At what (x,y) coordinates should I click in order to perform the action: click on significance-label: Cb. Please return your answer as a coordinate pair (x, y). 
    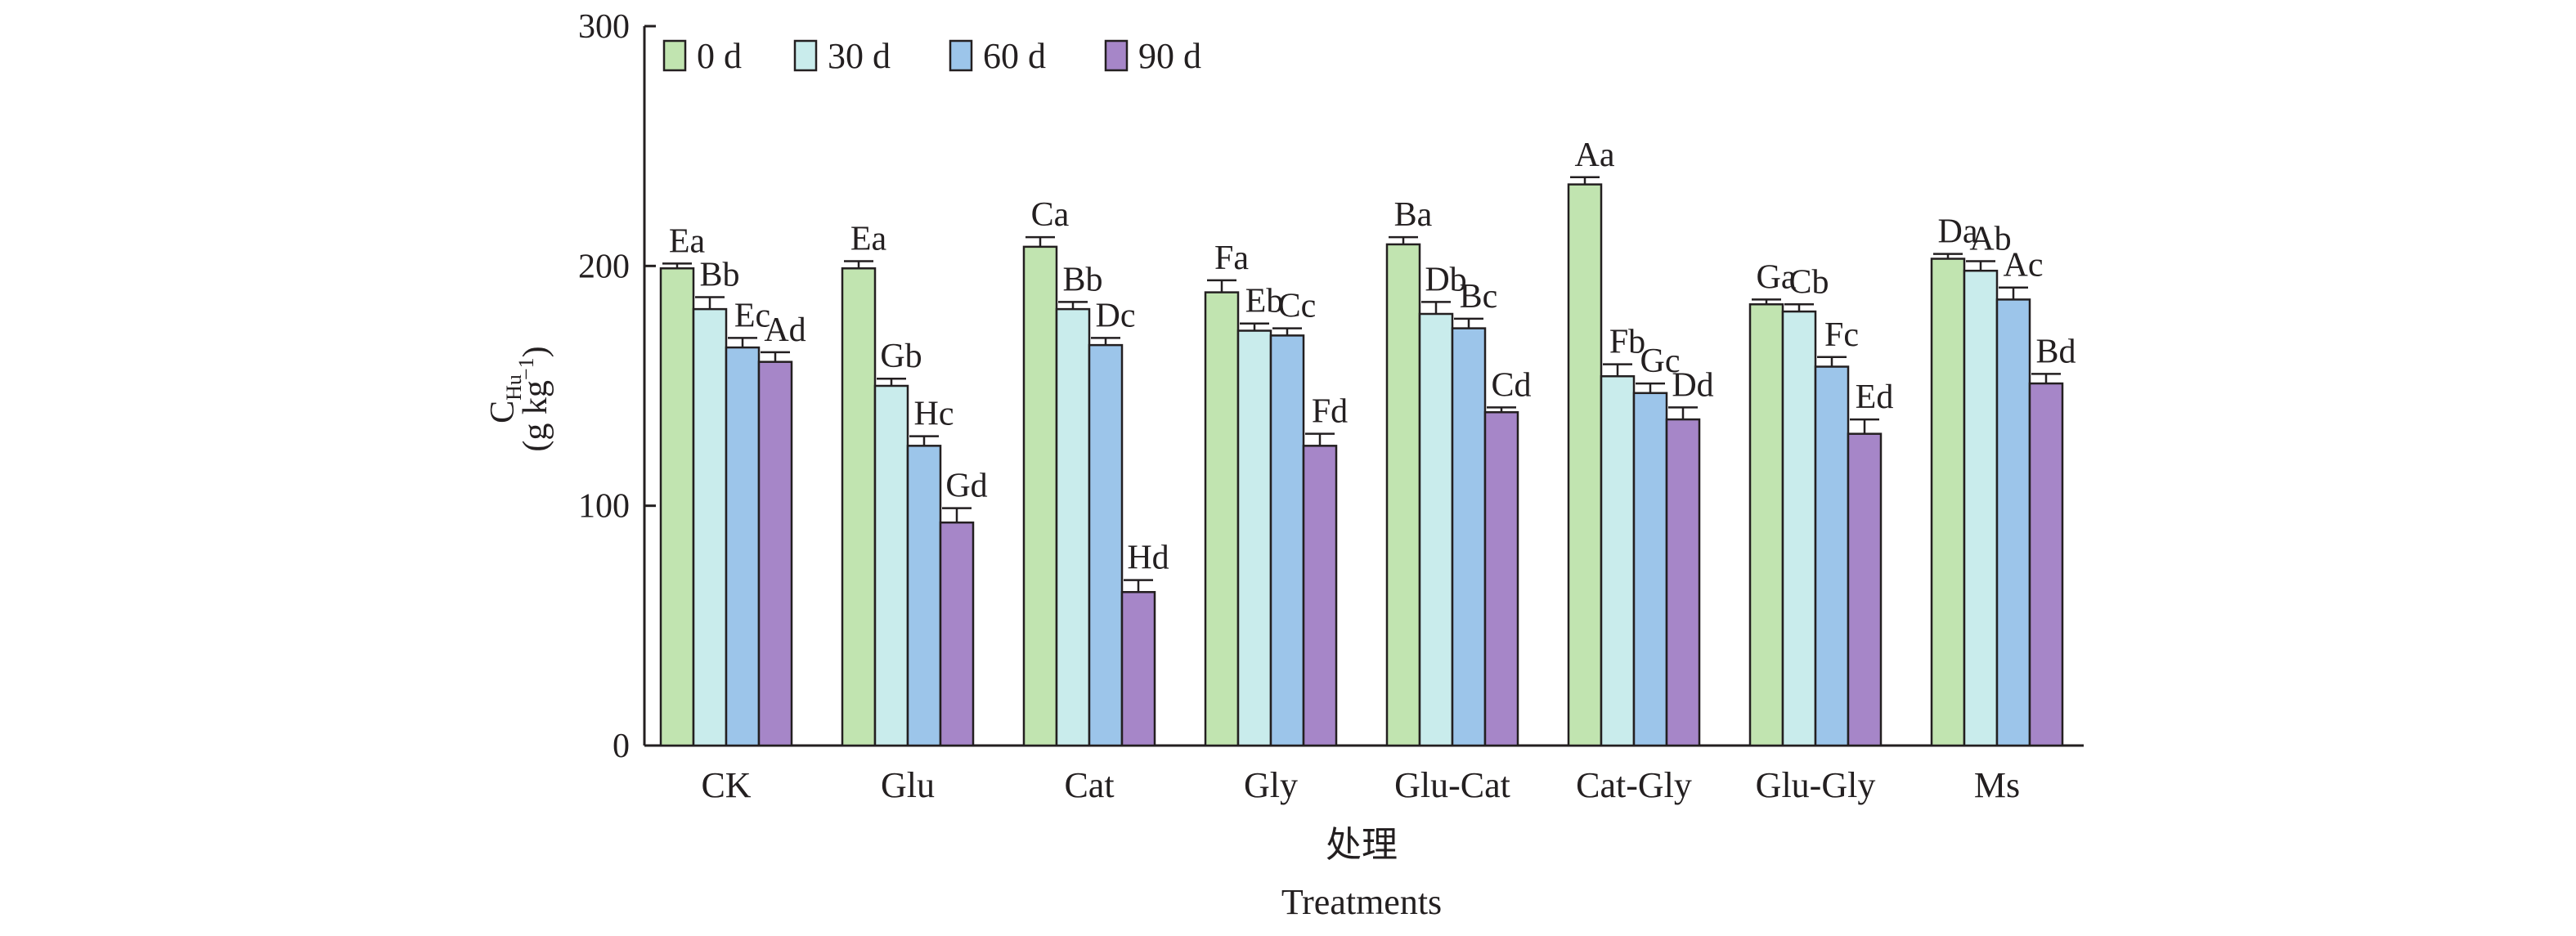
    Looking at the image, I should click on (1808, 282).